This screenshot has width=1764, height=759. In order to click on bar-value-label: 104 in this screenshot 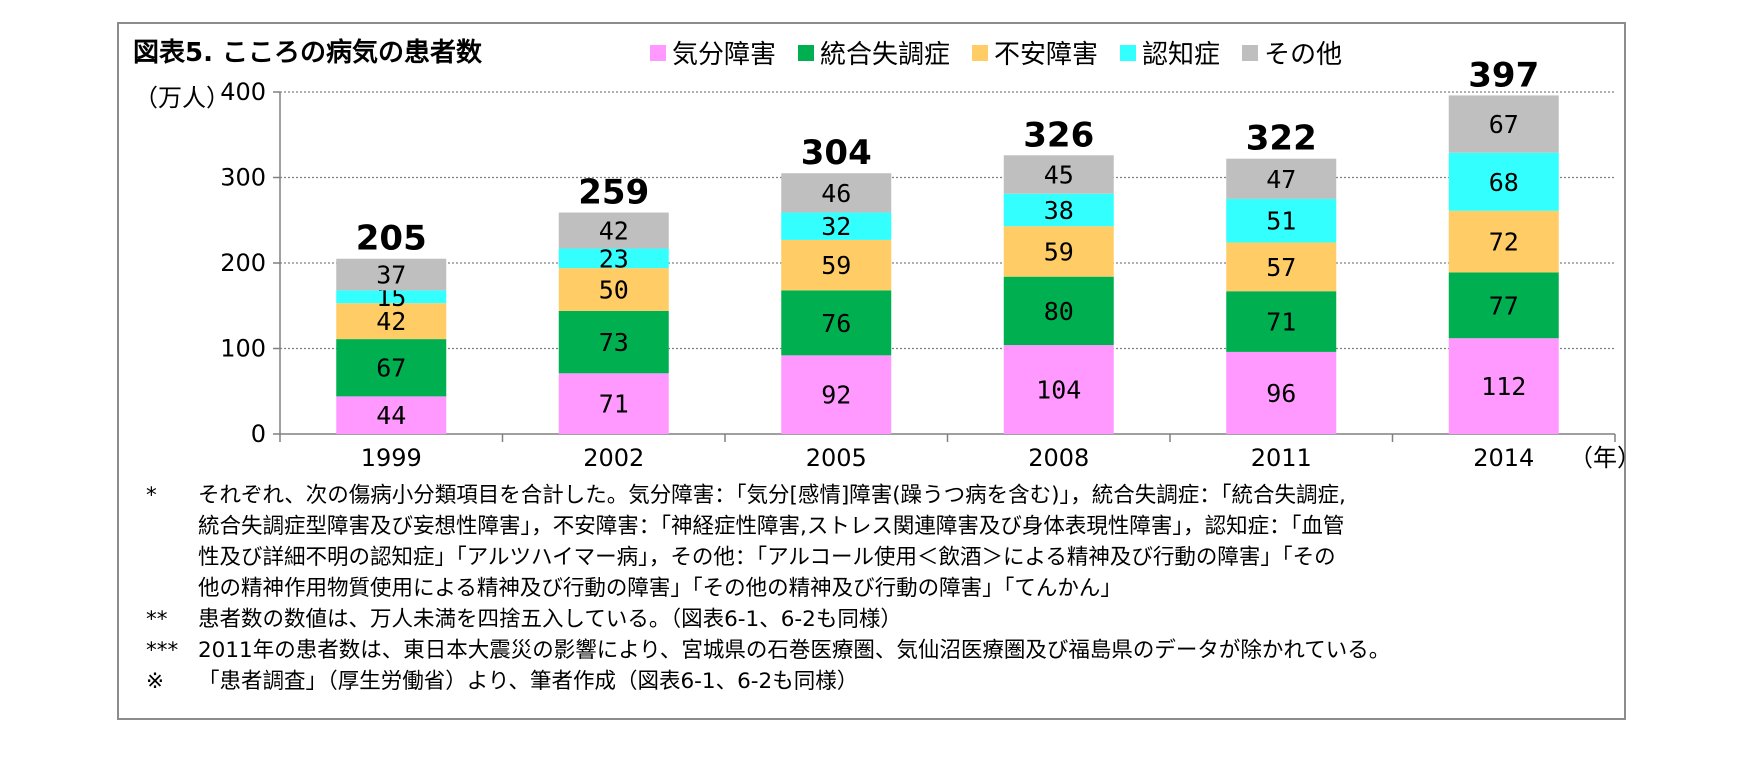, I will do `click(1058, 390)`.